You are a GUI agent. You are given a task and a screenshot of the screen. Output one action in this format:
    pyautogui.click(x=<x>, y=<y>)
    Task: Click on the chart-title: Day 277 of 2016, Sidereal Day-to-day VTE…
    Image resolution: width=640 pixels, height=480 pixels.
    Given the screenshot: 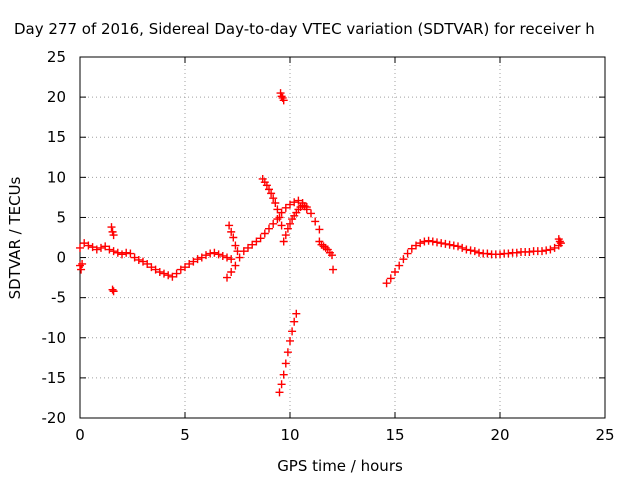 What is the action you would take?
    pyautogui.click(x=304, y=29)
    